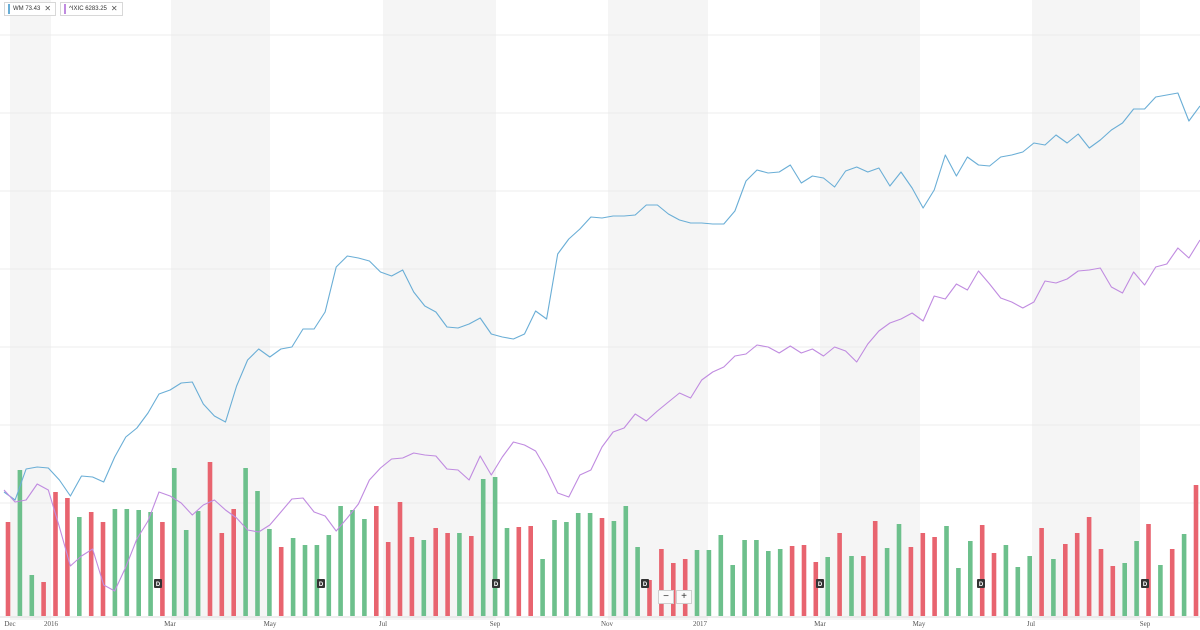 The width and height of the screenshot is (1200, 630). I want to click on x-tick-label: 2016, so click(51, 624).